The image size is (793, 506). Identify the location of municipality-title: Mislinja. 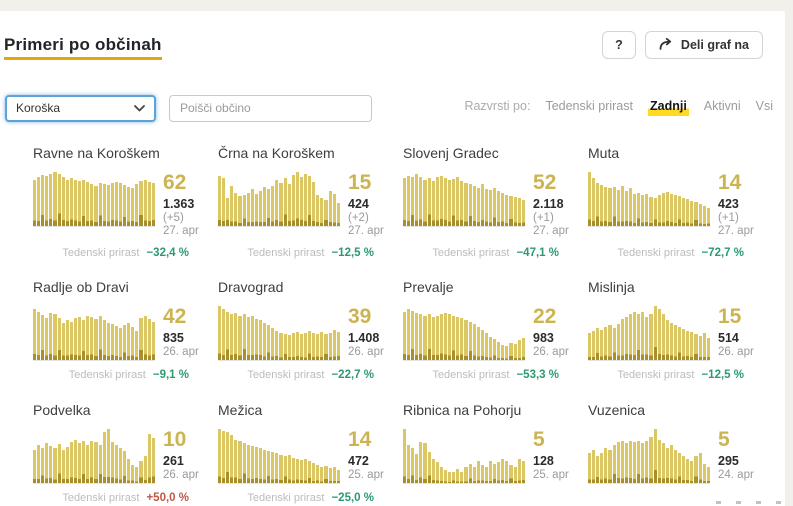
(611, 287).